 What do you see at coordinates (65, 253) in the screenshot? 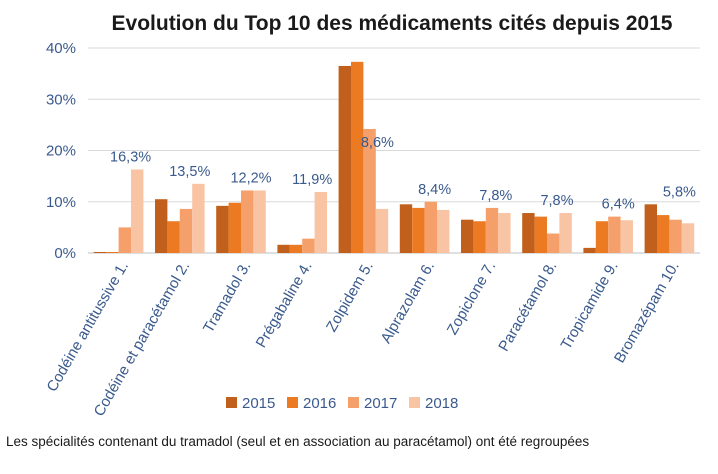
I see `y-tick-label: 0%` at bounding box center [65, 253].